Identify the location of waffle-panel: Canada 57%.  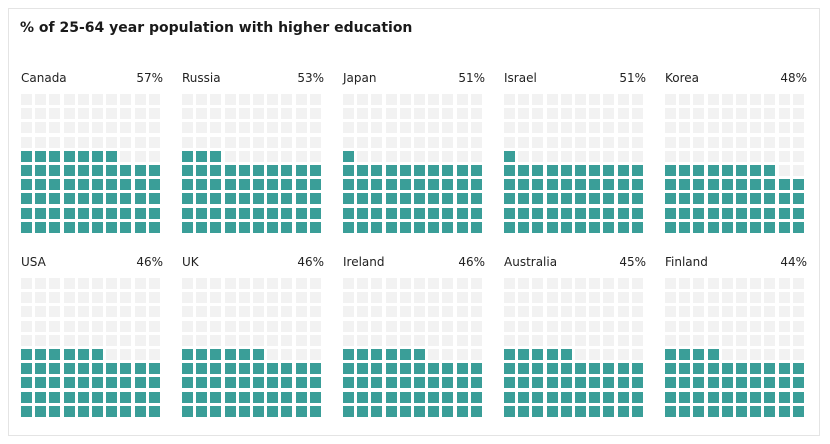
(92, 151).